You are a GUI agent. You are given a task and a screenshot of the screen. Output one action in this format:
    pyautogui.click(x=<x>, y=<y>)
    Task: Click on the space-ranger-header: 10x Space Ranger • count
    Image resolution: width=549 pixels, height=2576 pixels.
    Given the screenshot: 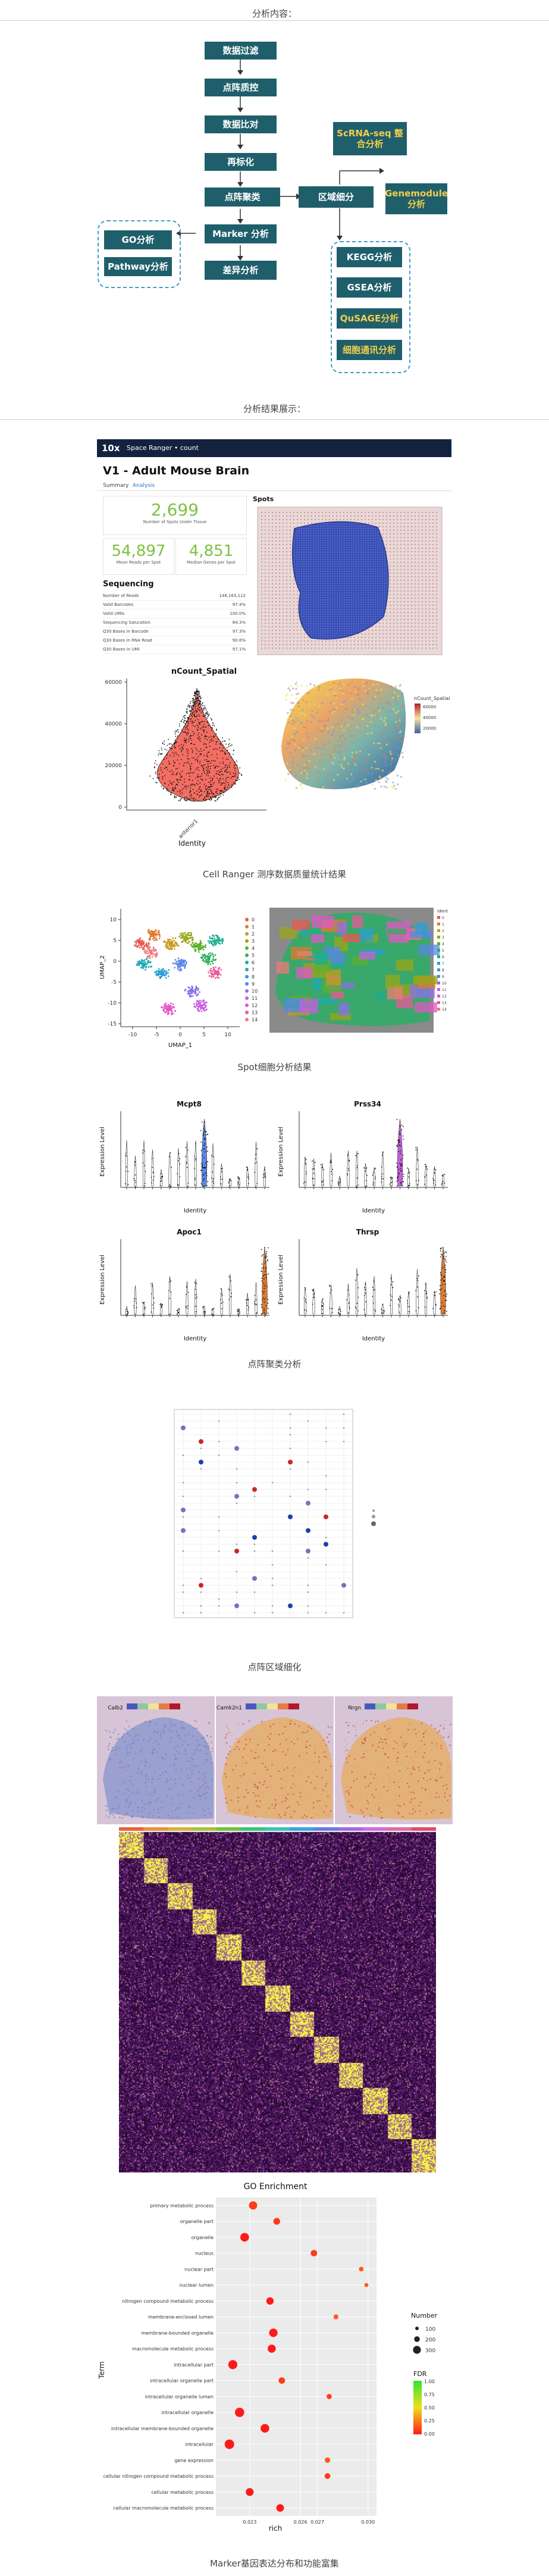 What is the action you would take?
    pyautogui.click(x=274, y=448)
    